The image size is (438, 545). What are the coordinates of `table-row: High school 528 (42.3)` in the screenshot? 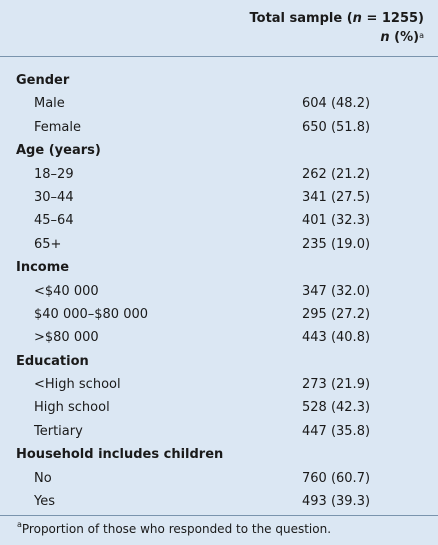 It's located at (219, 407).